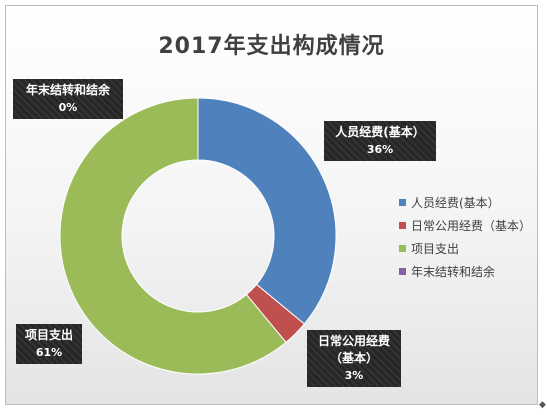 The height and width of the screenshot is (415, 547). Describe the element at coordinates (542, 405) in the screenshot. I see `resize-handle-icon: ◆` at that location.